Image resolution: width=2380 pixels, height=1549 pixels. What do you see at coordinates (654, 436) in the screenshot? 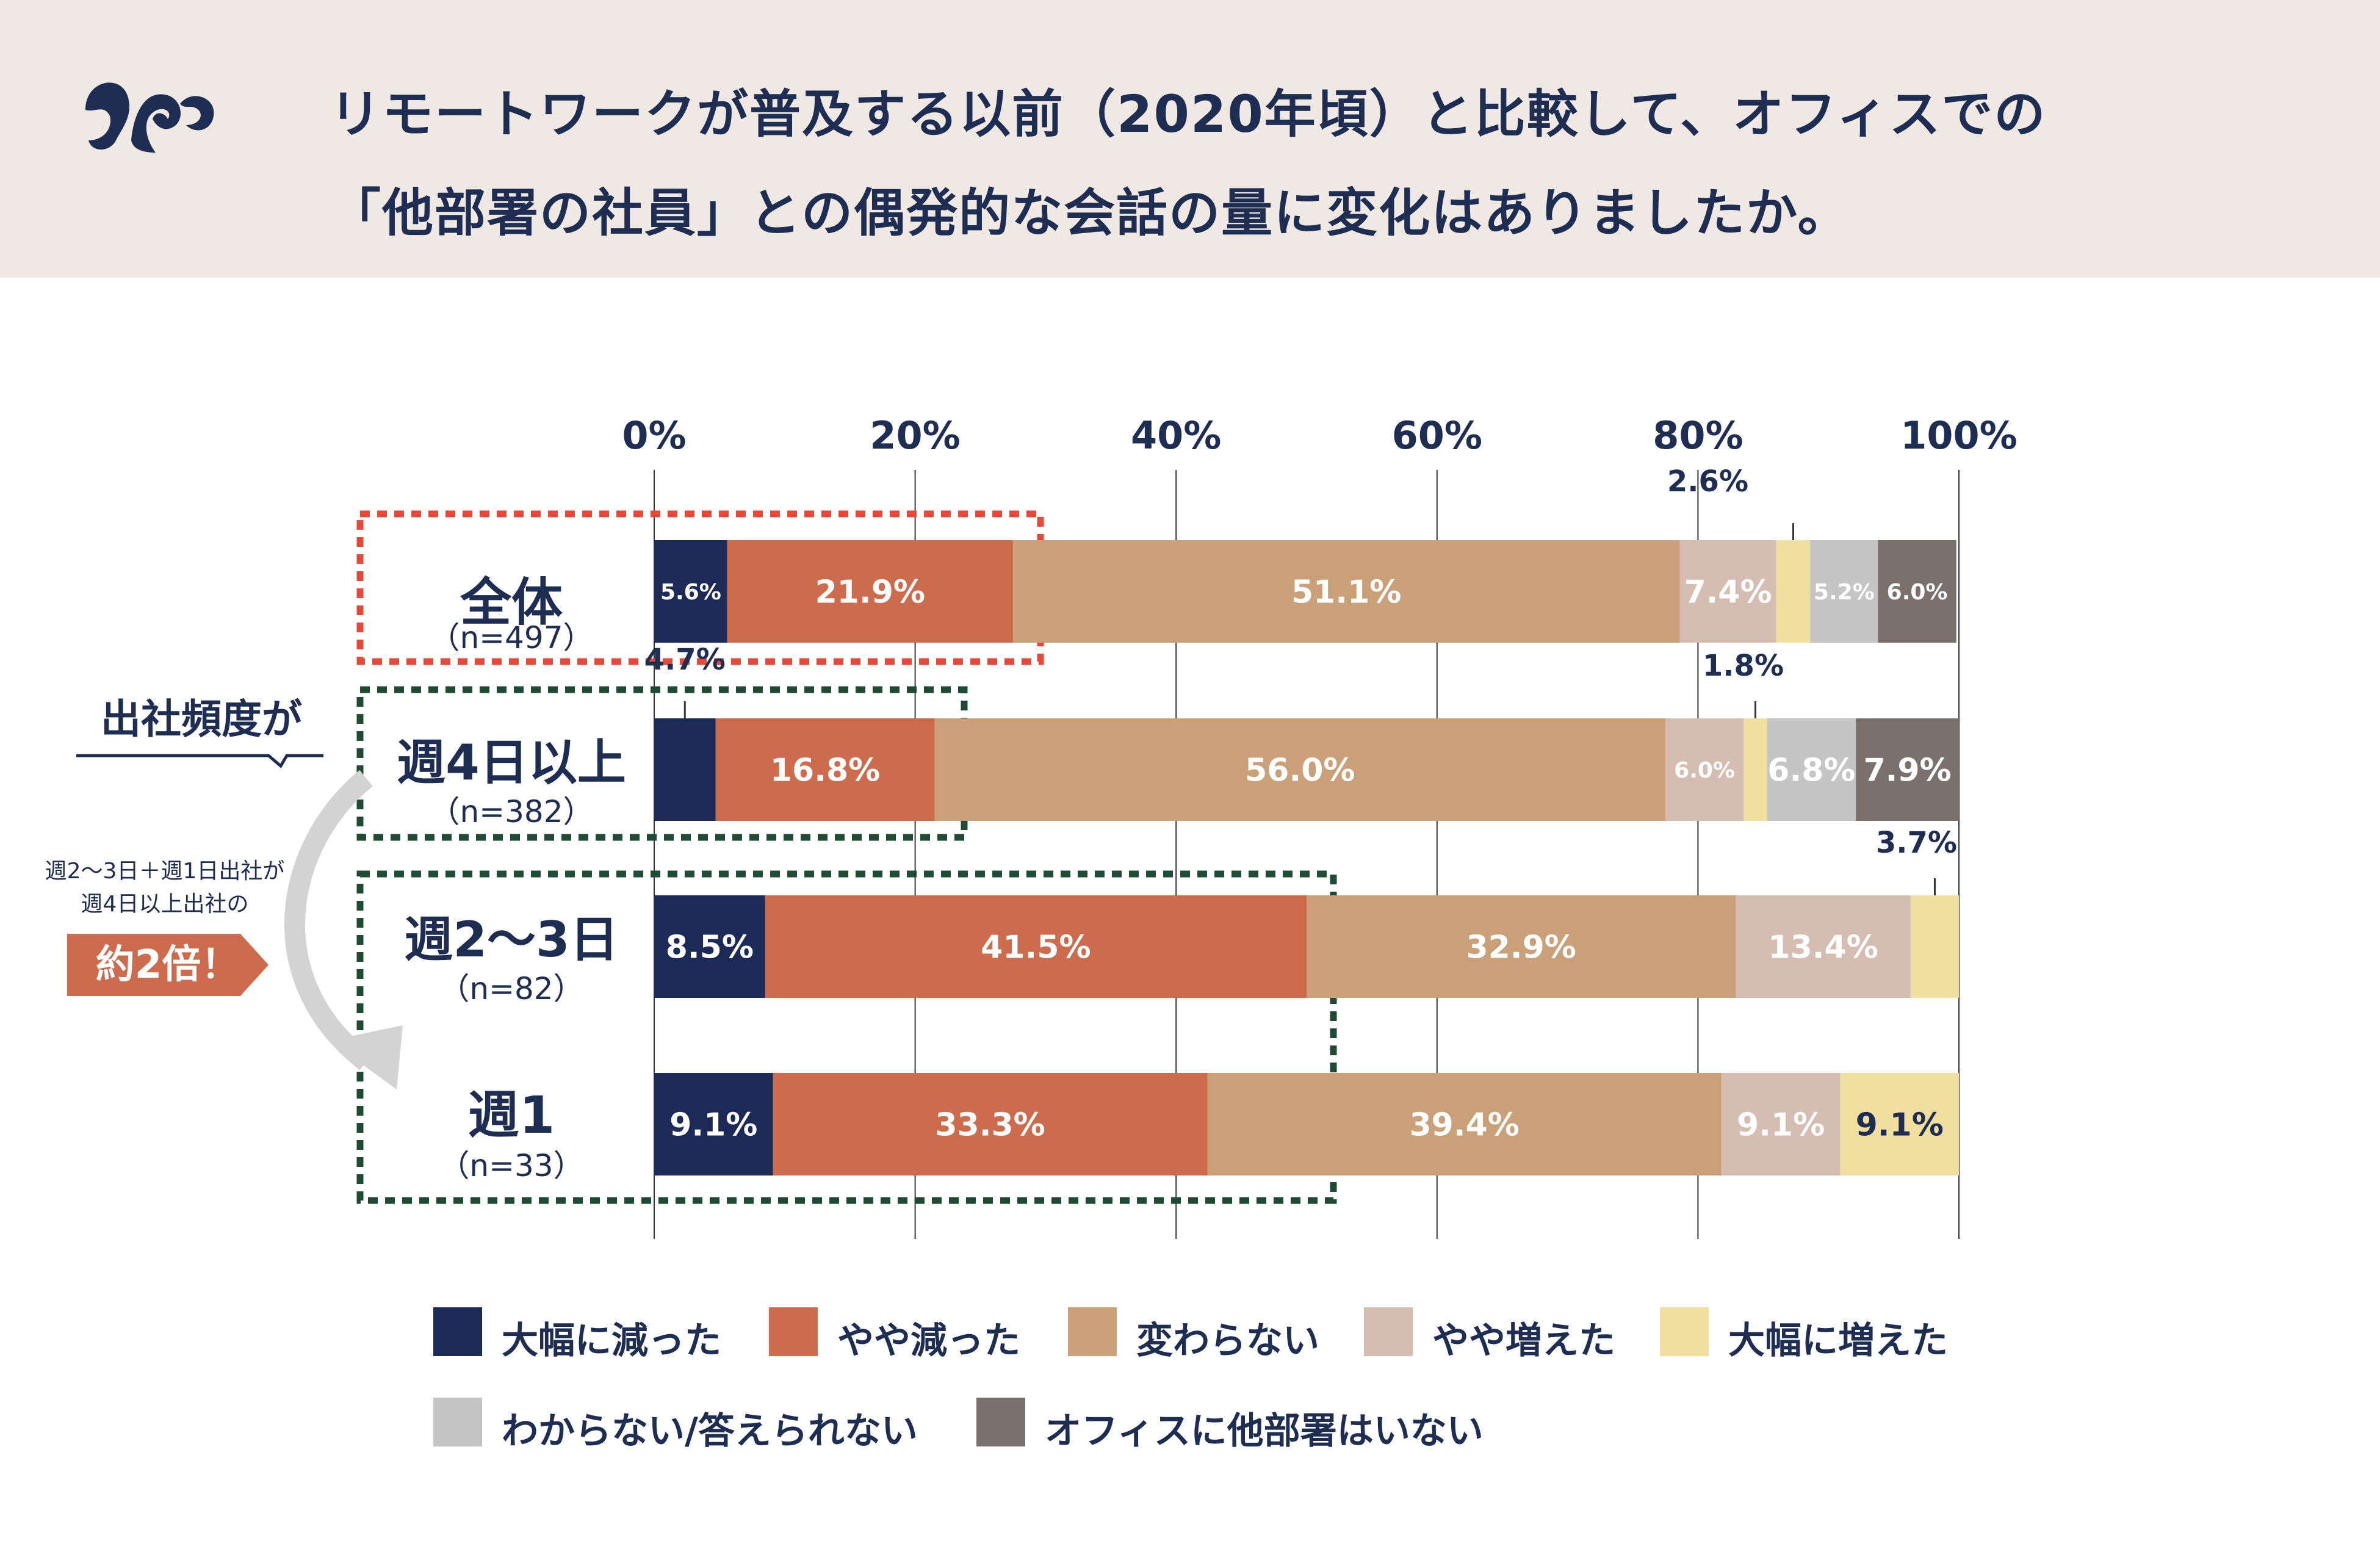
I see `x-tick-label: 0%` at bounding box center [654, 436].